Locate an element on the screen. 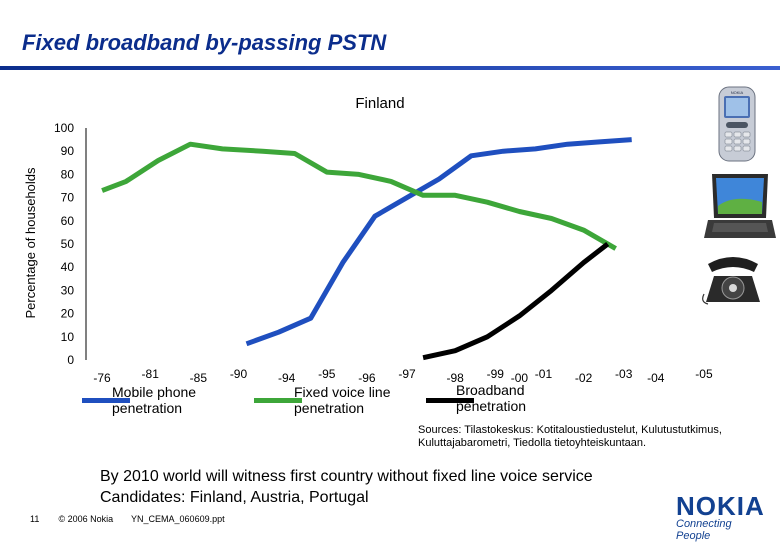  y-tick-label: 30 is located at coordinates (68, 290).